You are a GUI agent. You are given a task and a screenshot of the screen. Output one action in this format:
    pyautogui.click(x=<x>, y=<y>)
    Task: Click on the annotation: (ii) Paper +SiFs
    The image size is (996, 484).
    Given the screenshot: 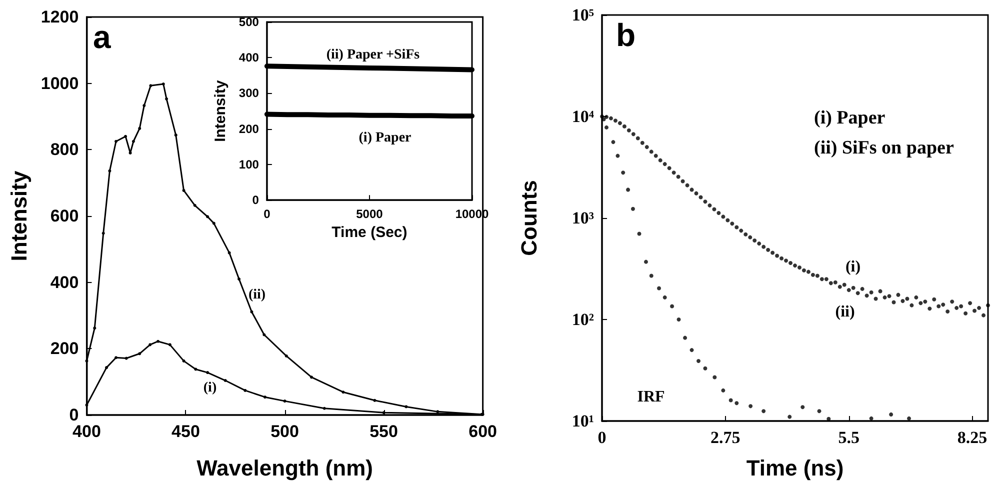 What is the action you would take?
    pyautogui.click(x=373, y=55)
    